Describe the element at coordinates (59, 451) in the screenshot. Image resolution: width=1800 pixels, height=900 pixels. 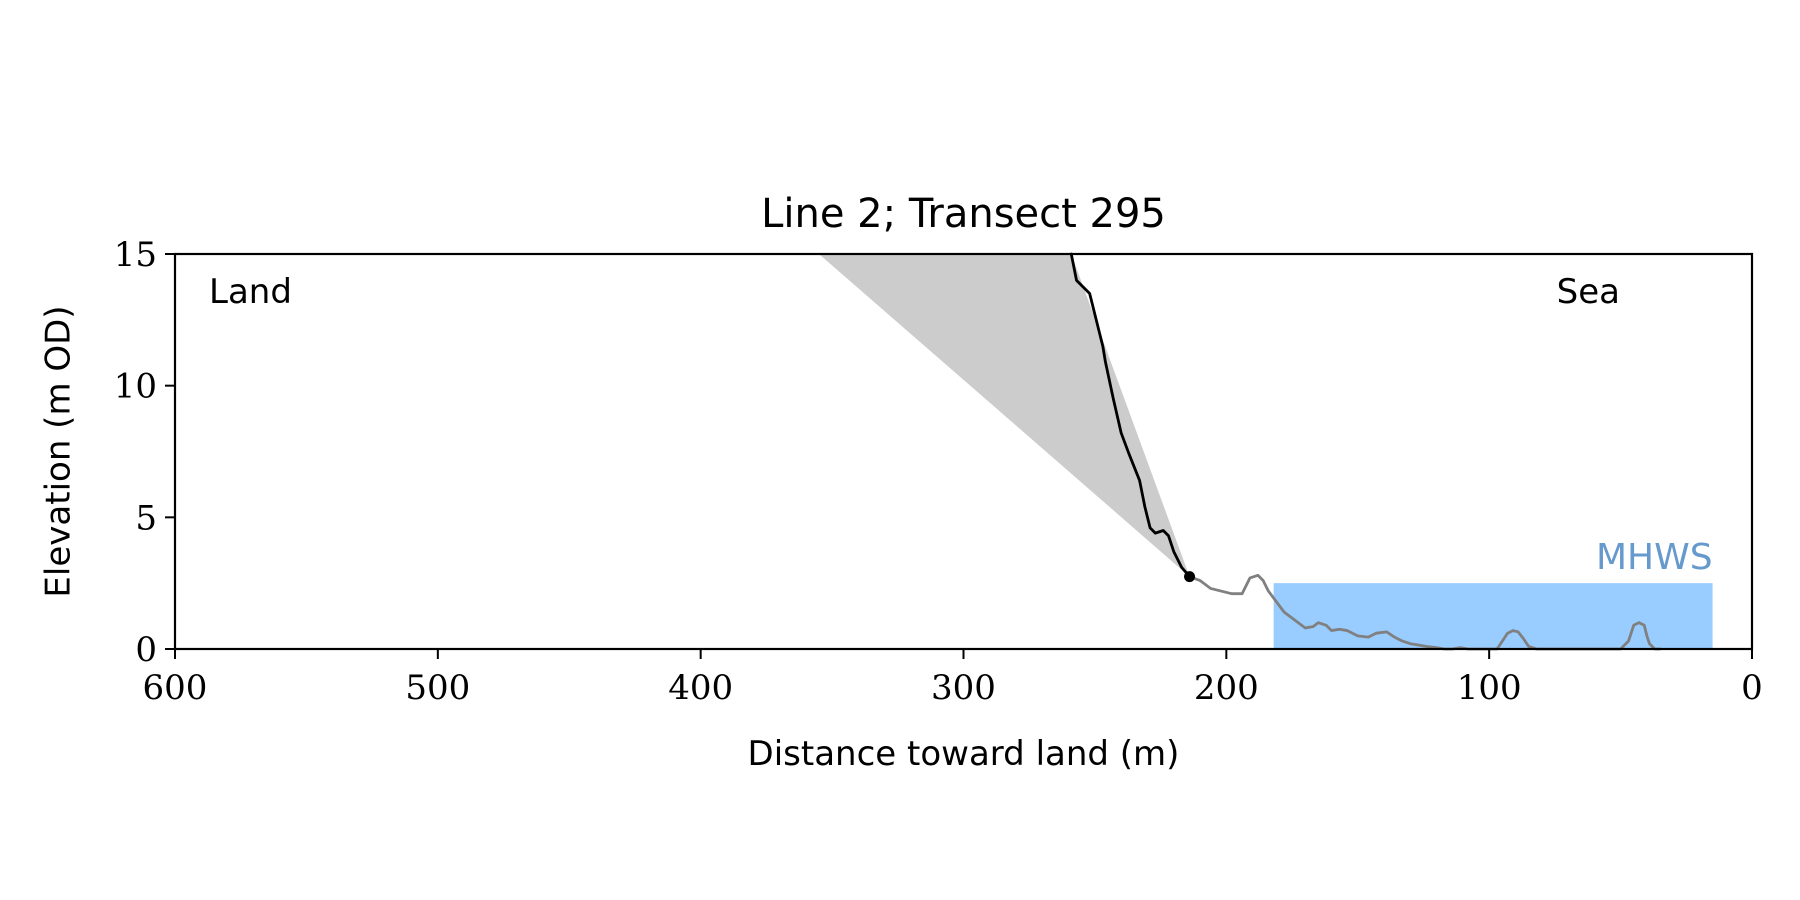
I see `y-axis-label: Elevation (m OD)` at that location.